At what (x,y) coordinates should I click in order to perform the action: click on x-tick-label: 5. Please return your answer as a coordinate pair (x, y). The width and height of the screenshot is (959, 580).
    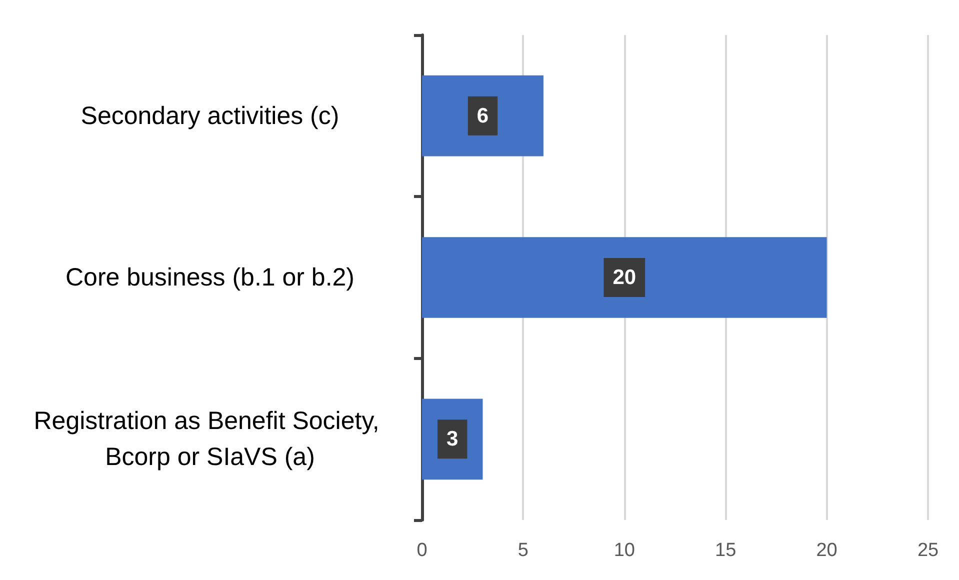
    Looking at the image, I should click on (523, 550).